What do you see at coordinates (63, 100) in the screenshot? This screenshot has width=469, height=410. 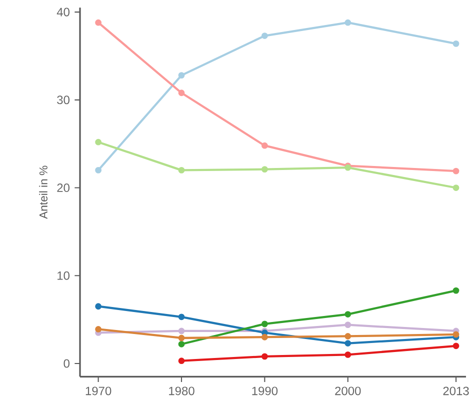 I see `y-tick-label: 30` at bounding box center [63, 100].